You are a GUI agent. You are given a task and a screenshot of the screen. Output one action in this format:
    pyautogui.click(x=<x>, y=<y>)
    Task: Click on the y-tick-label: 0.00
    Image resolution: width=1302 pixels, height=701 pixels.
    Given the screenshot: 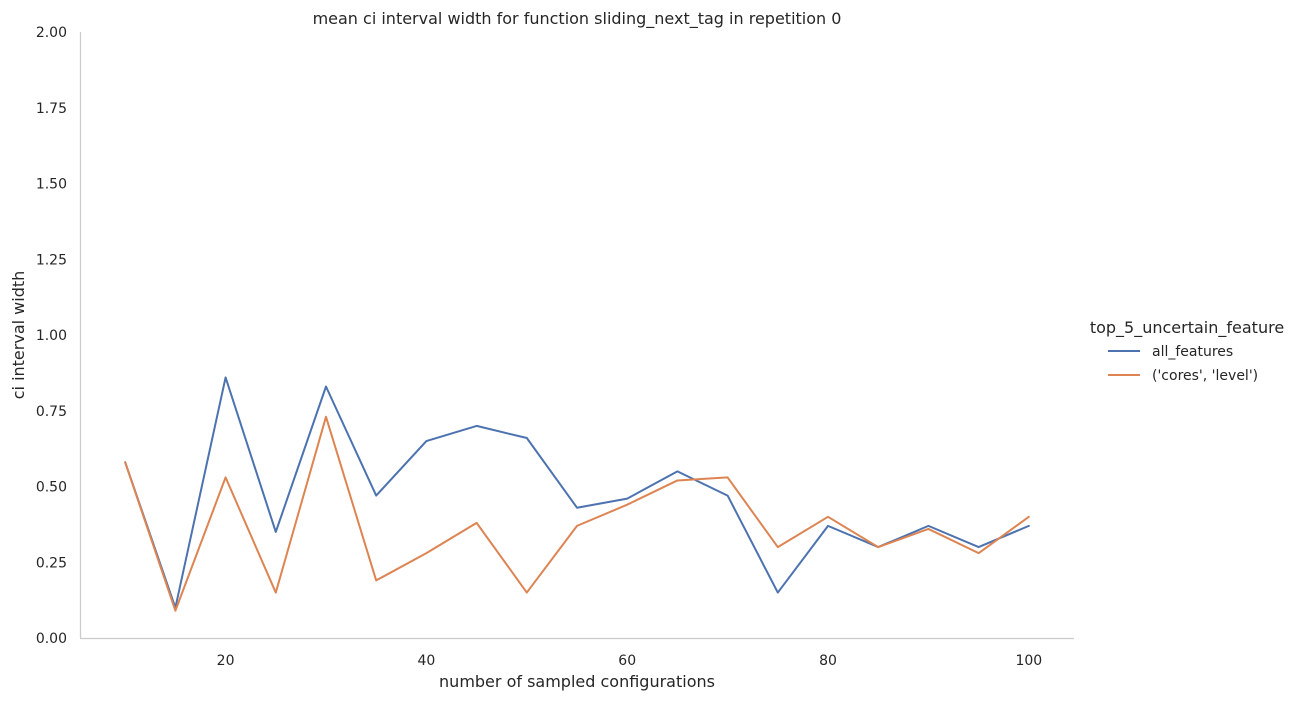 What is the action you would take?
    pyautogui.click(x=51, y=639)
    